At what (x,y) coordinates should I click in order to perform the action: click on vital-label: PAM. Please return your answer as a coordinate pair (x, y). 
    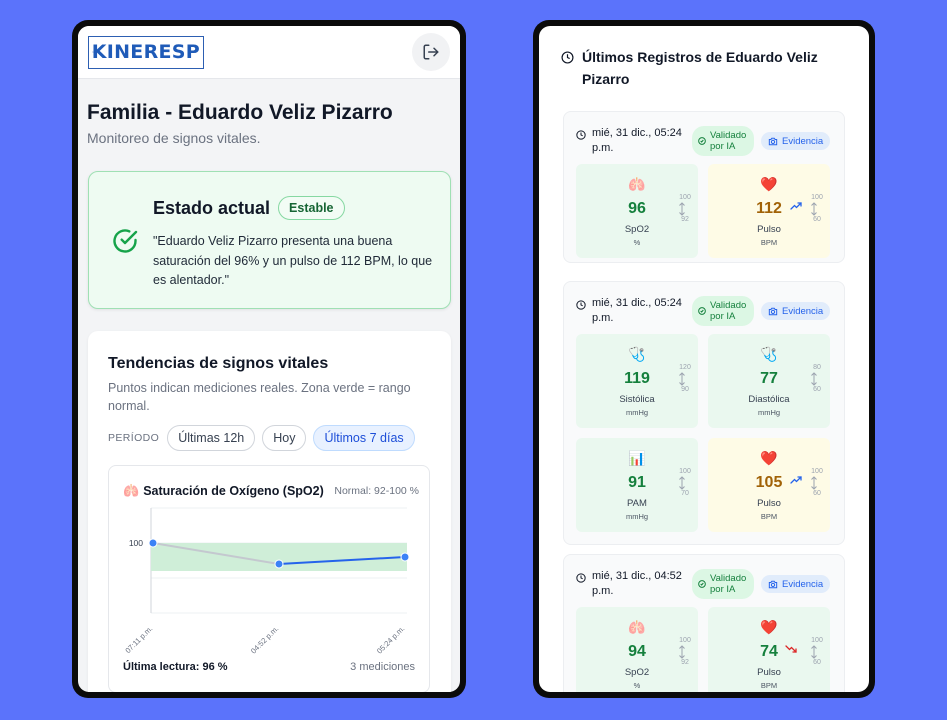
    Looking at the image, I should click on (637, 503).